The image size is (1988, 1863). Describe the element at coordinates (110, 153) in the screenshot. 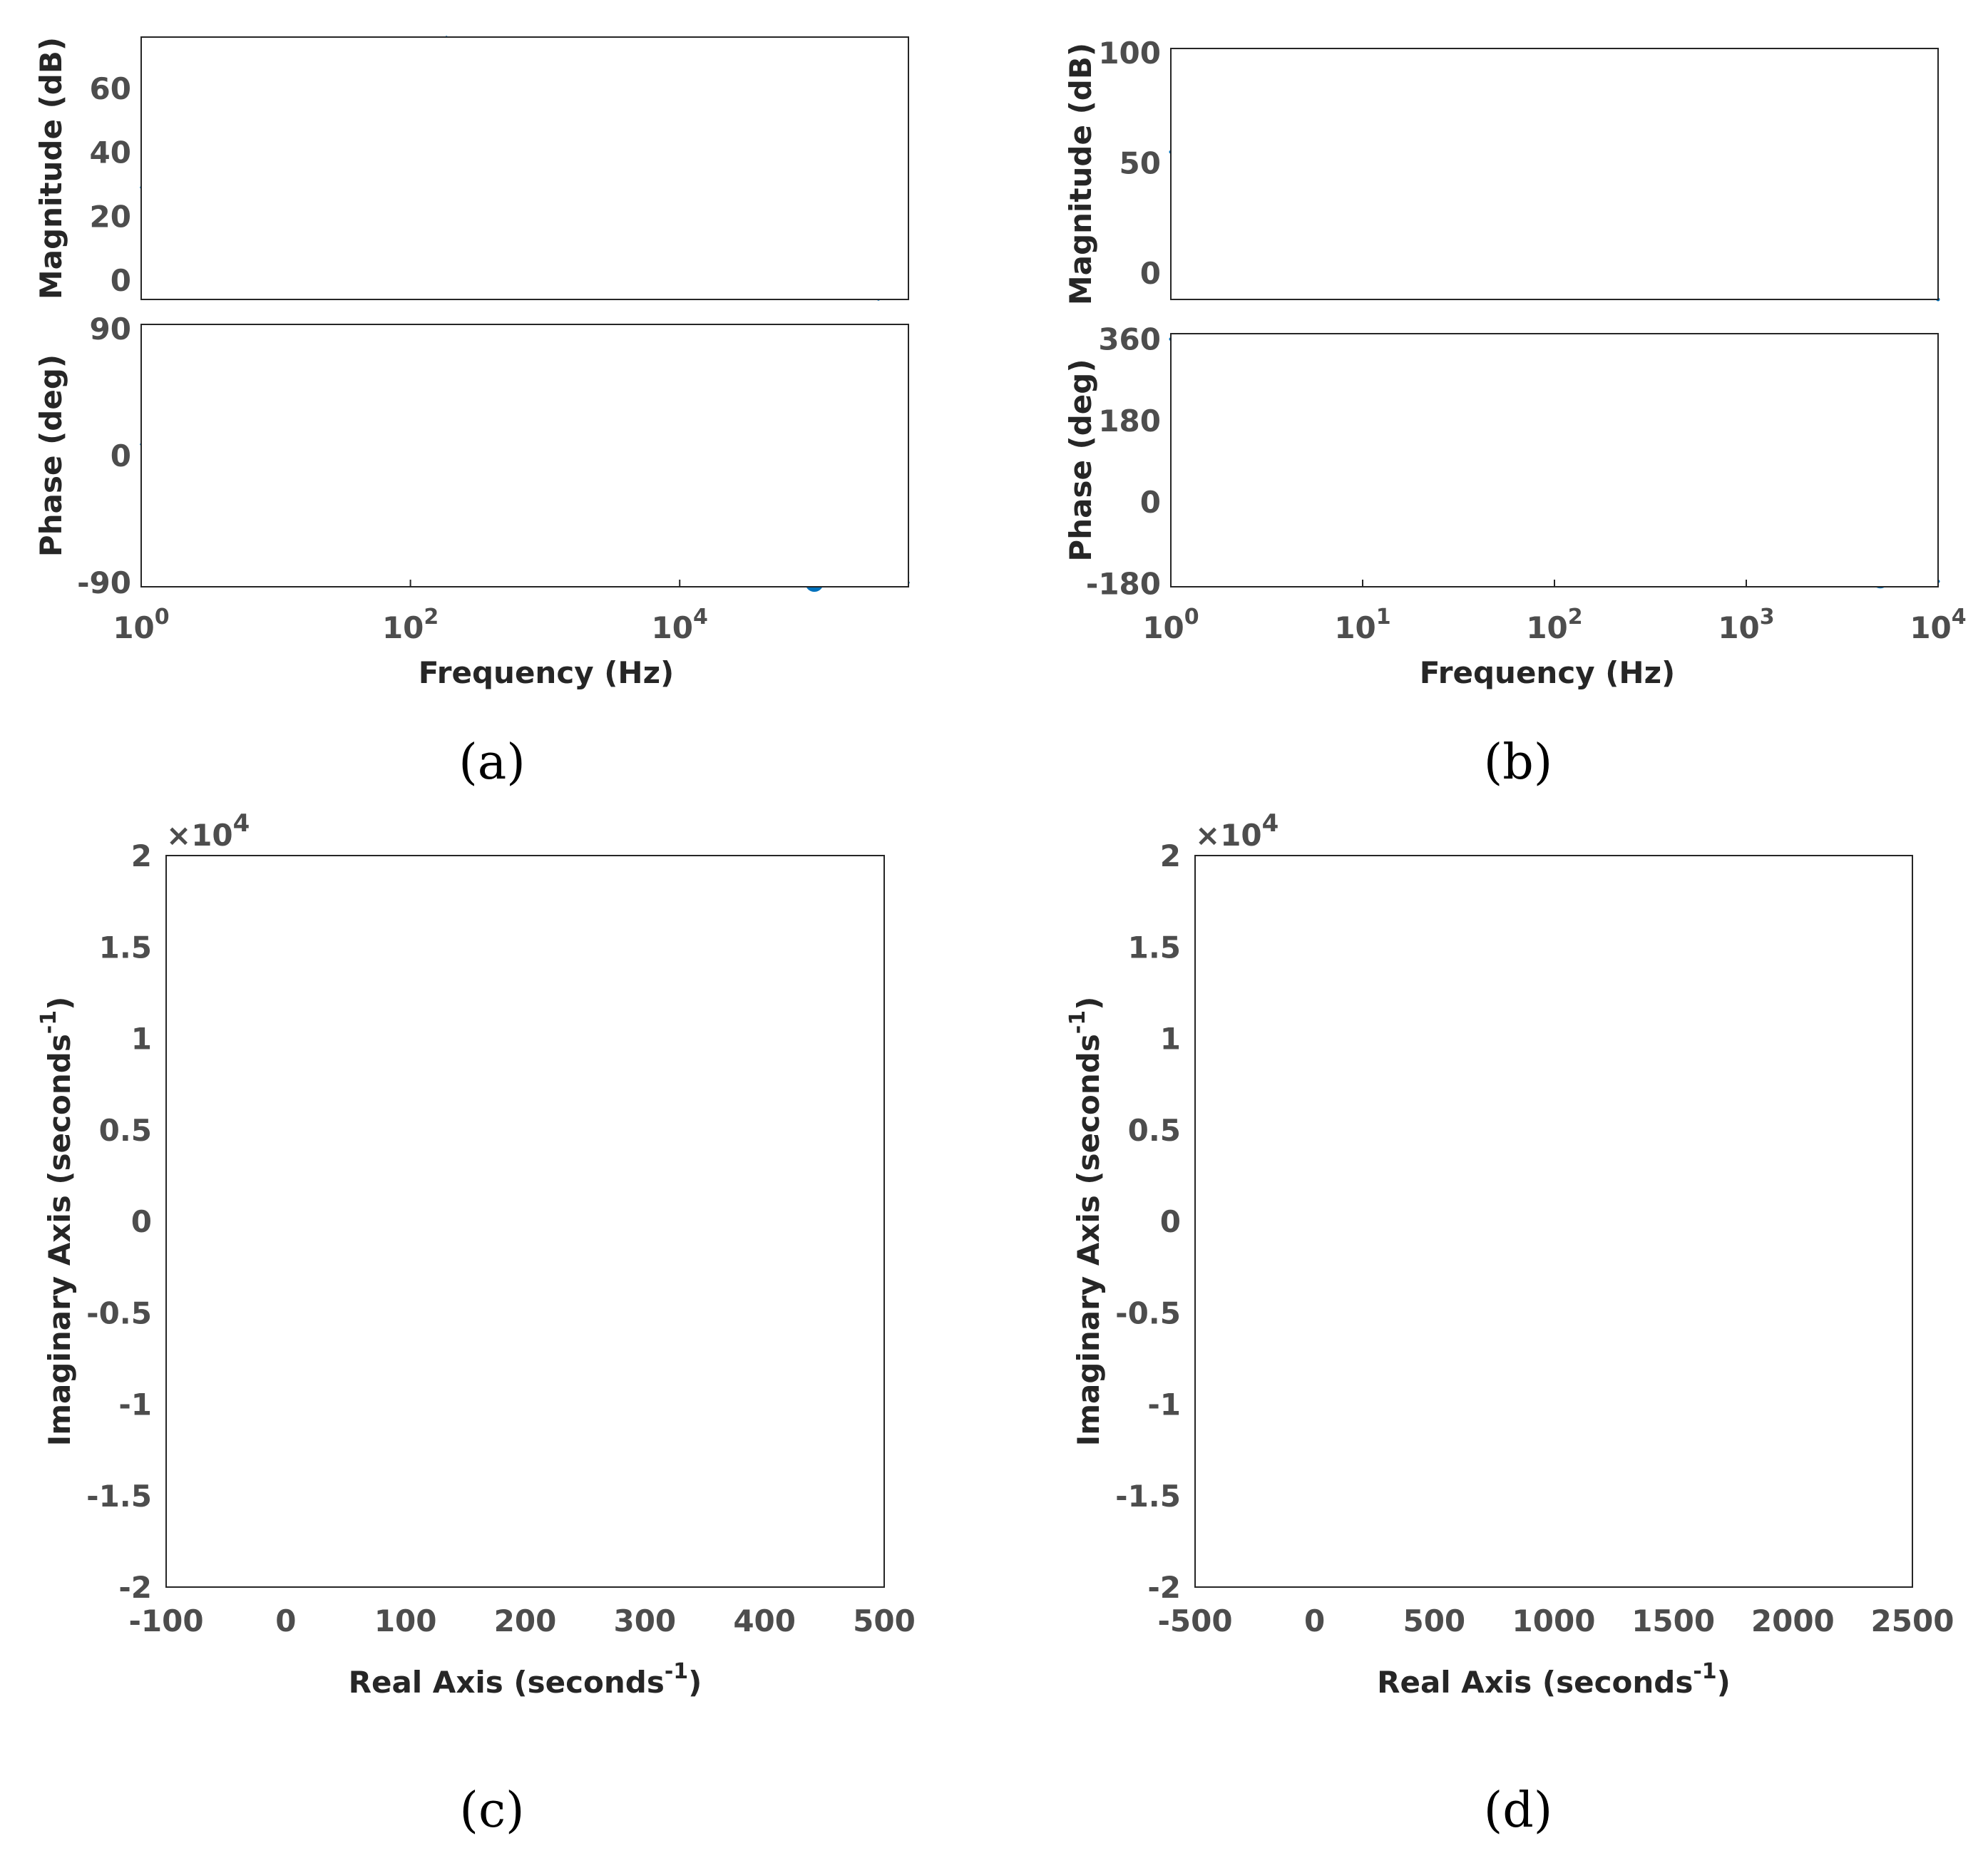

I see `y-tick-label: 40` at that location.